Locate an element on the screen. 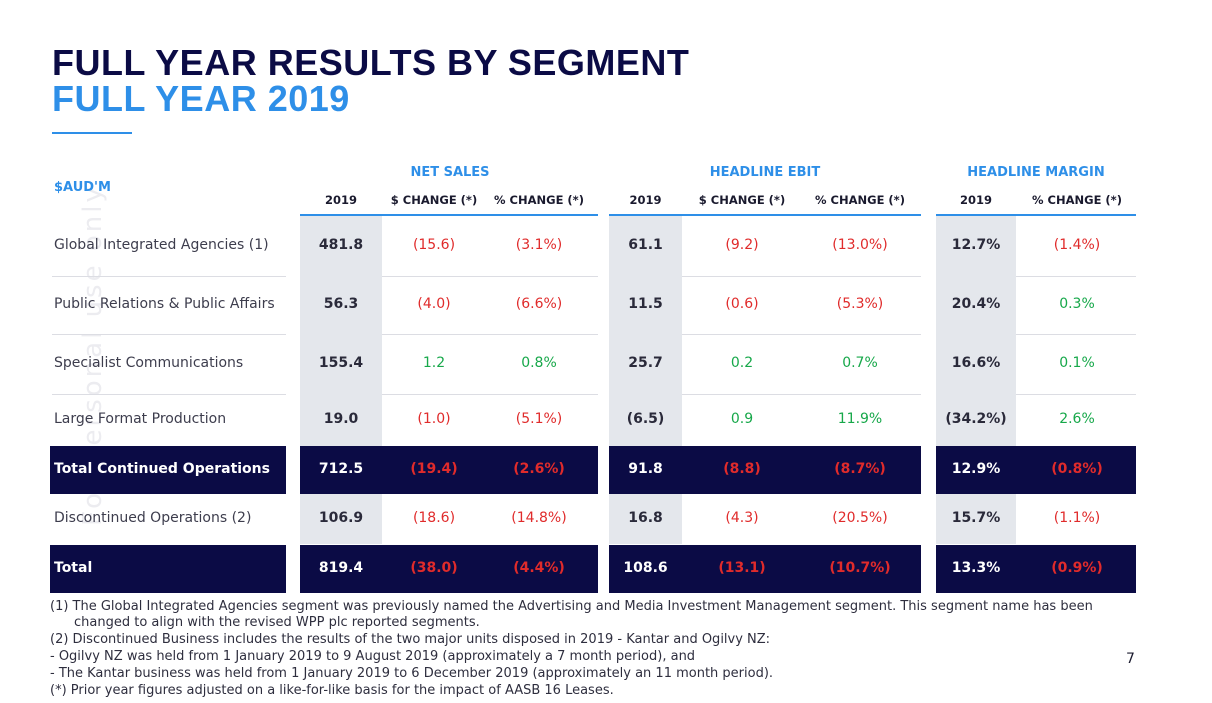  cell-margin-2019: (34.2%) is located at coordinates (976, 419).